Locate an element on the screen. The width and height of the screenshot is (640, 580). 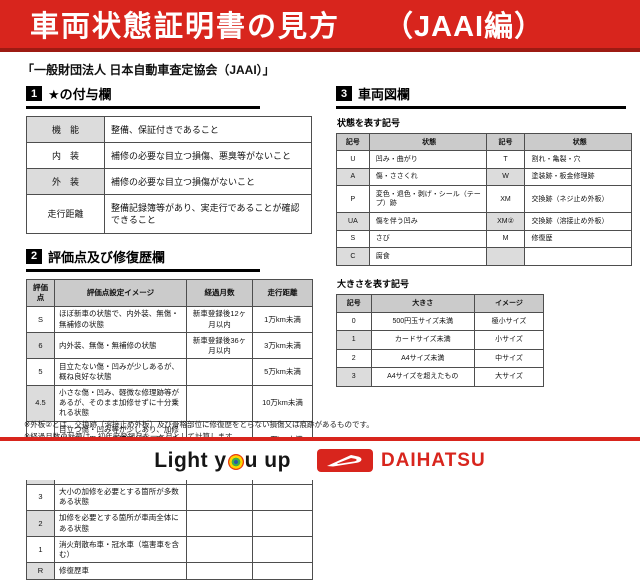
table-cell: 0 is located at coordinates (354, 321).